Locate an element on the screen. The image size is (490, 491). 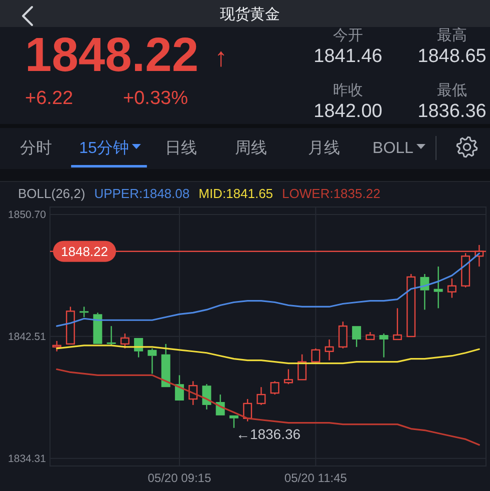
text: MID:1841.65 is located at coordinates (236, 193).